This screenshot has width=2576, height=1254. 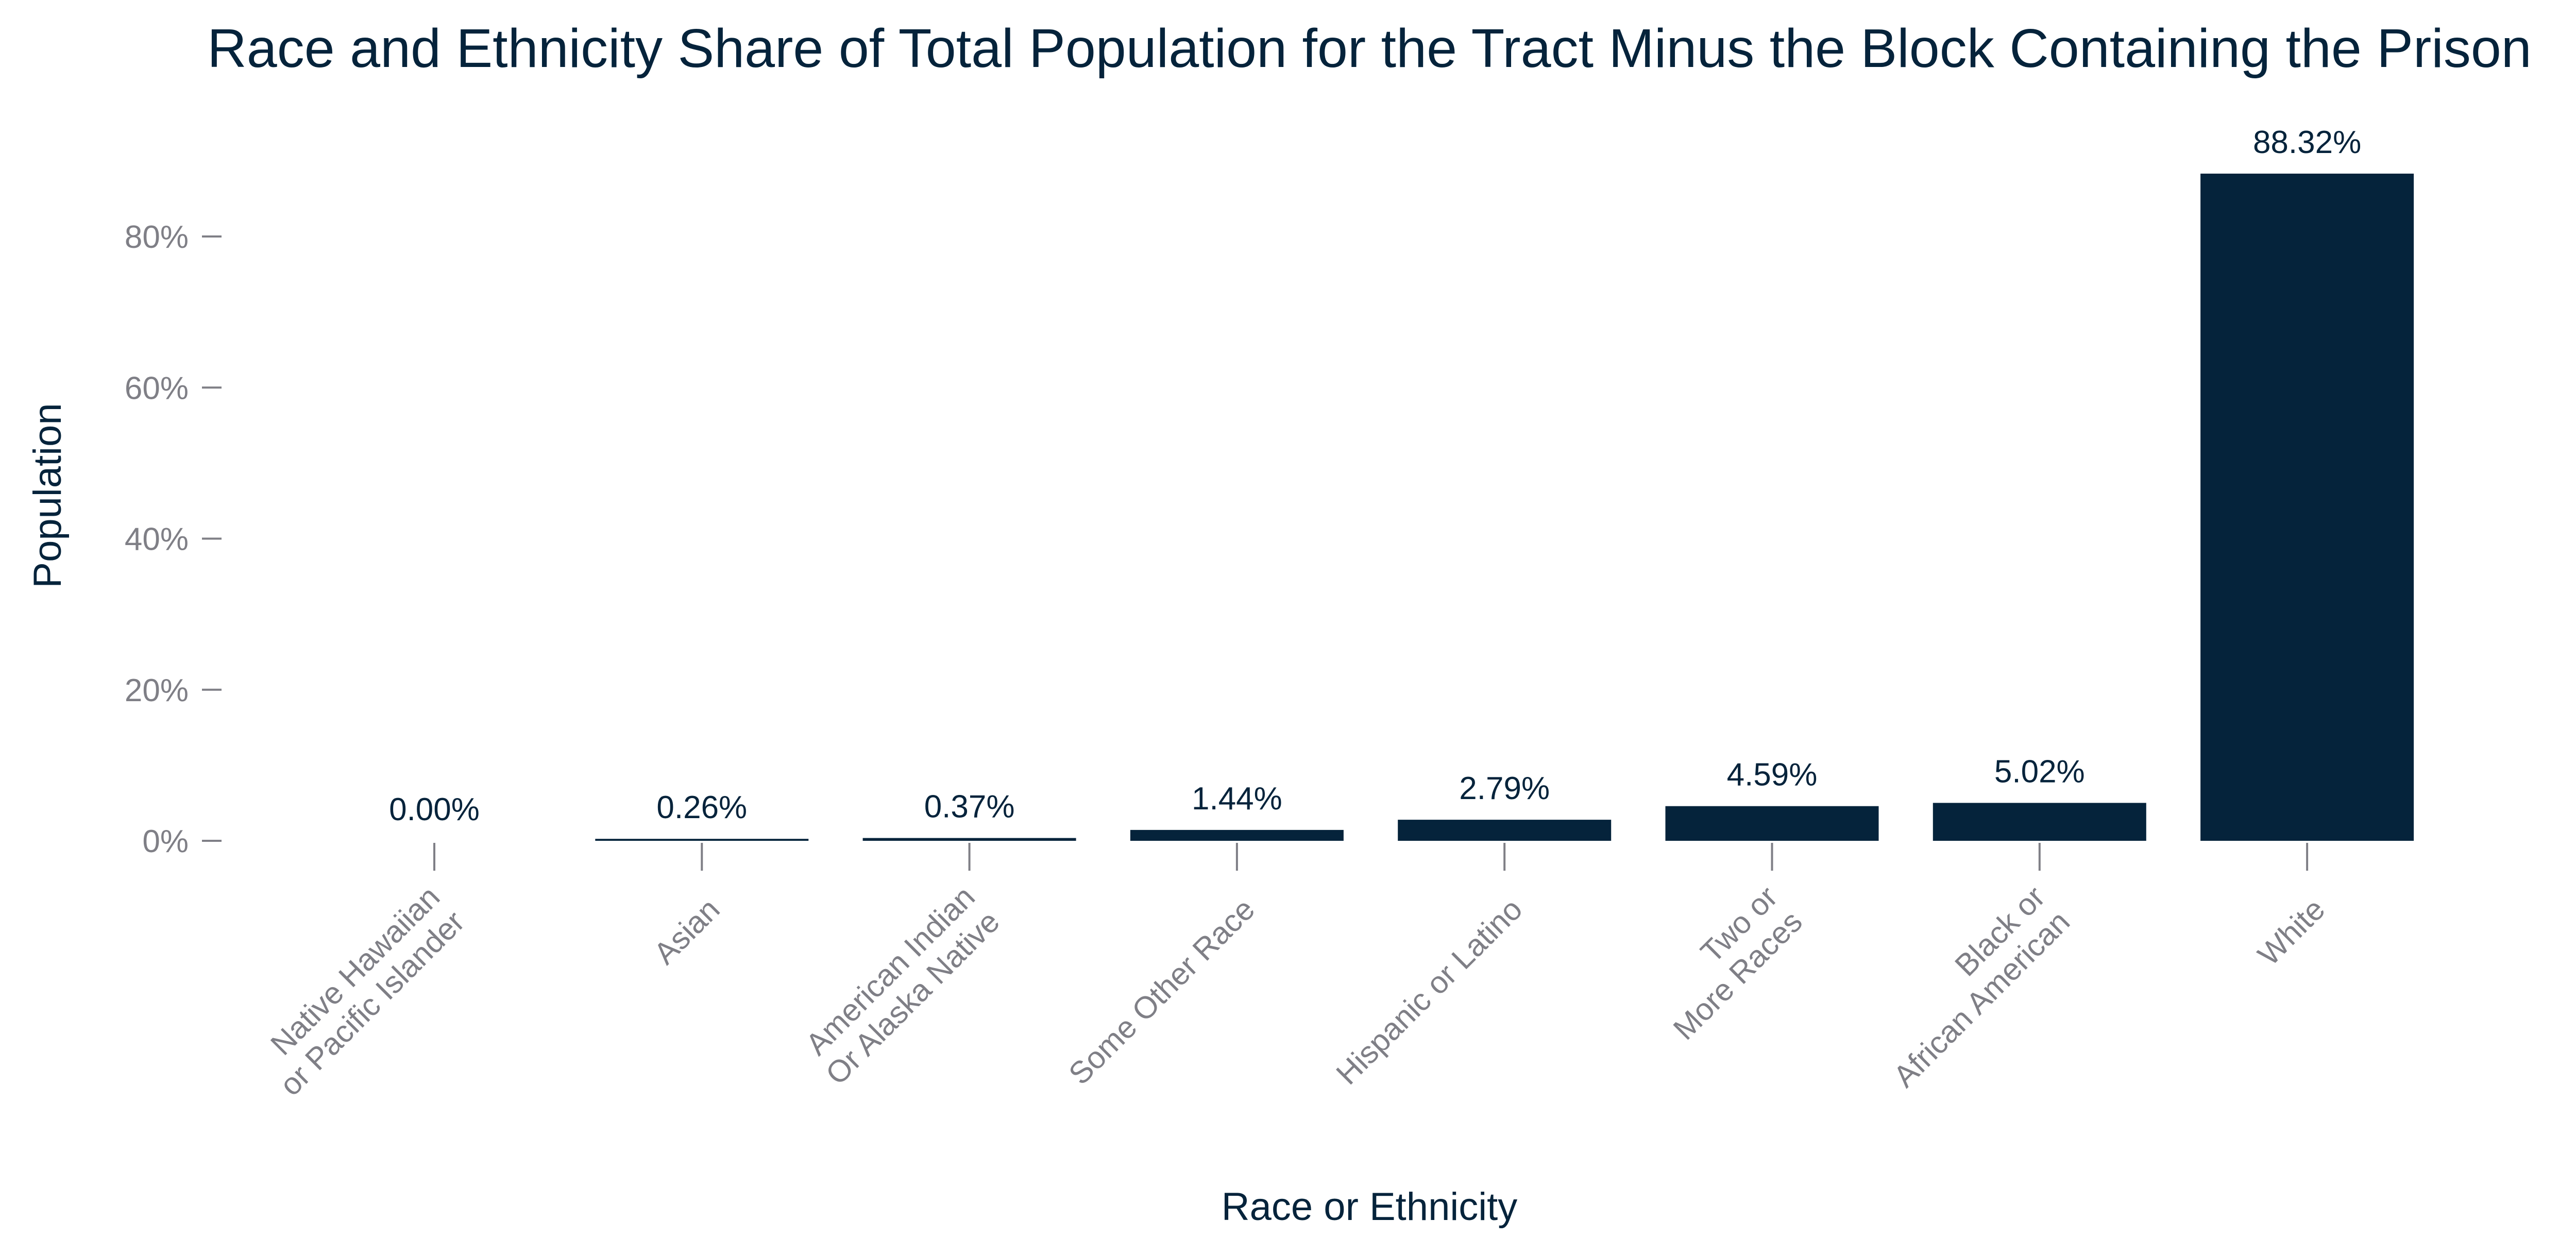 I want to click on data-label: 0.00%, so click(x=434, y=810).